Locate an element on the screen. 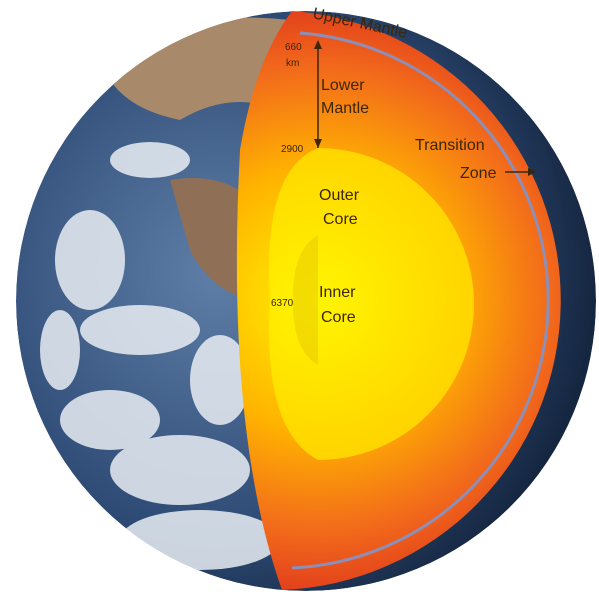 The height and width of the screenshot is (599, 599). depth-660-unit: km is located at coordinates (292, 63).